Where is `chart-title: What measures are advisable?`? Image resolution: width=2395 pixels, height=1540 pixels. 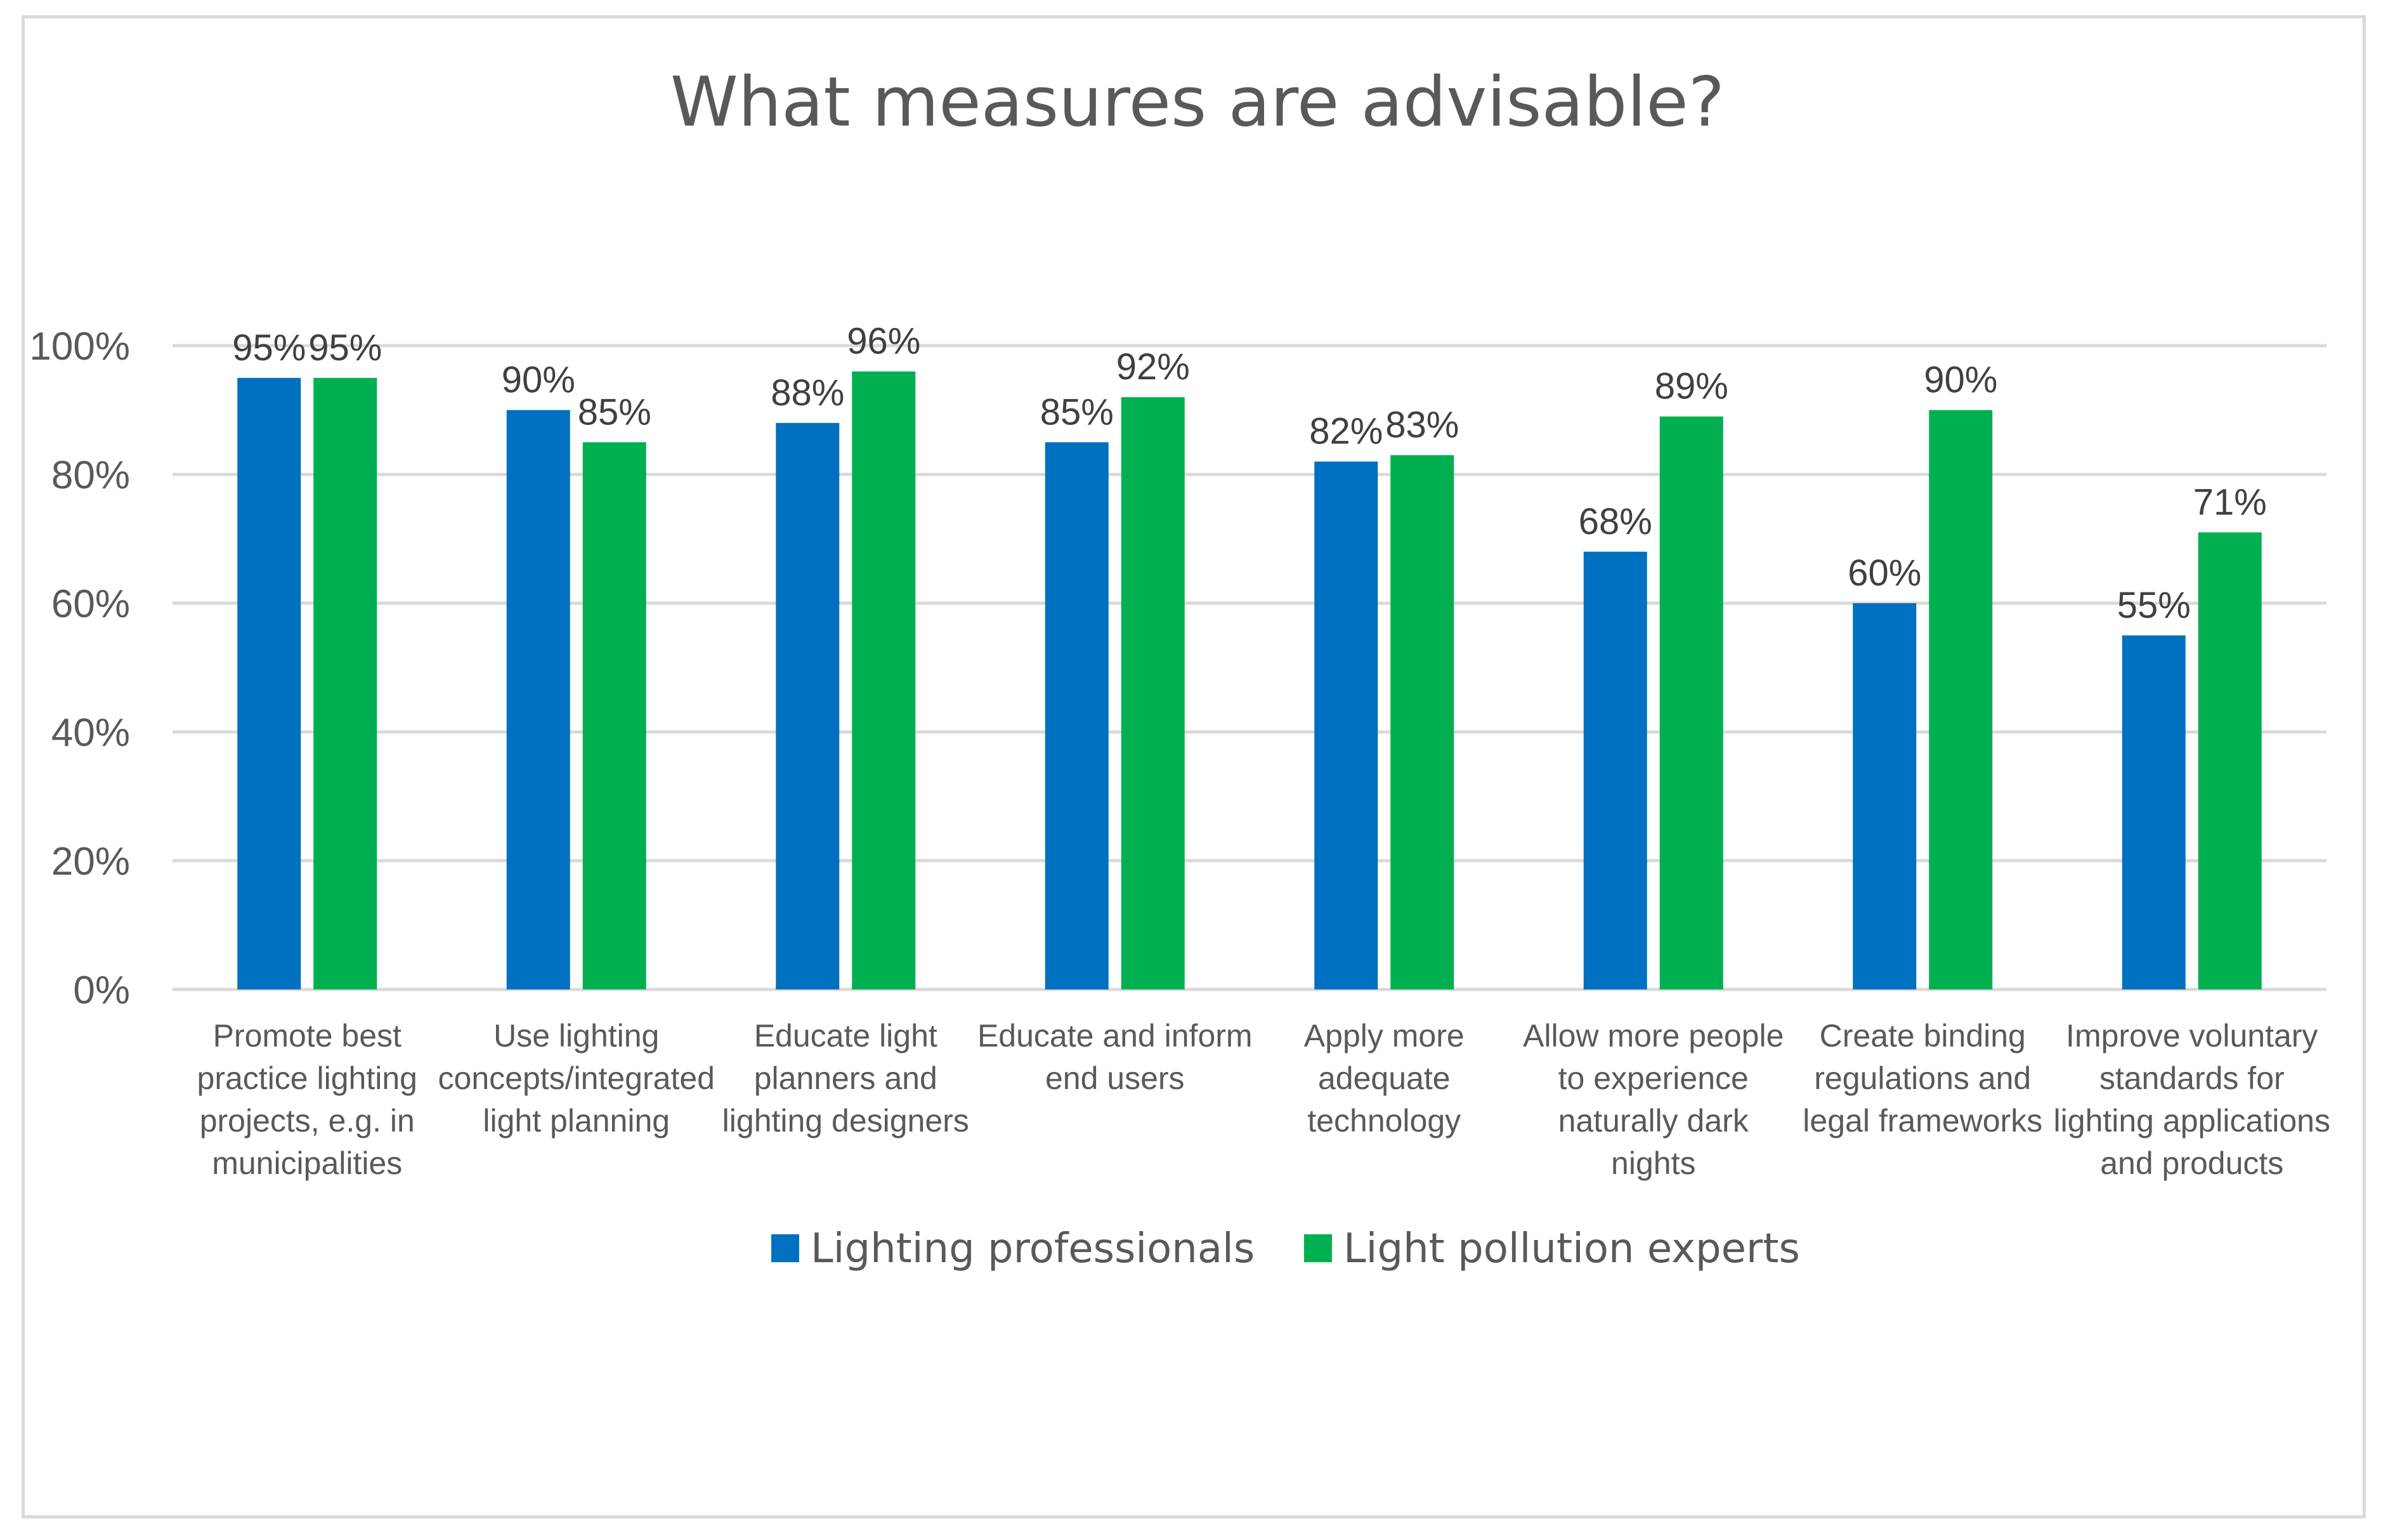 chart-title: What measures are advisable? is located at coordinates (1197, 102).